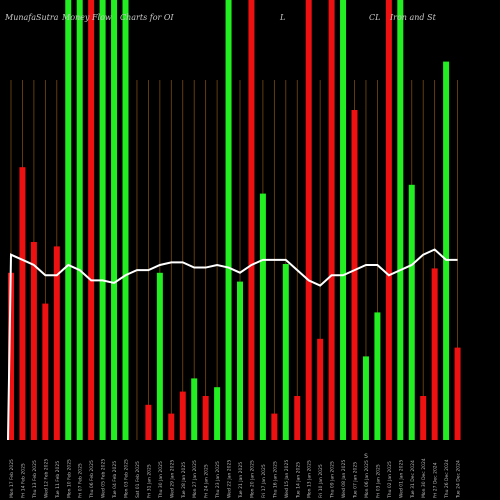  I want to click on x-tick-label: Tue 31 Dec 2024, so click(413, 479).